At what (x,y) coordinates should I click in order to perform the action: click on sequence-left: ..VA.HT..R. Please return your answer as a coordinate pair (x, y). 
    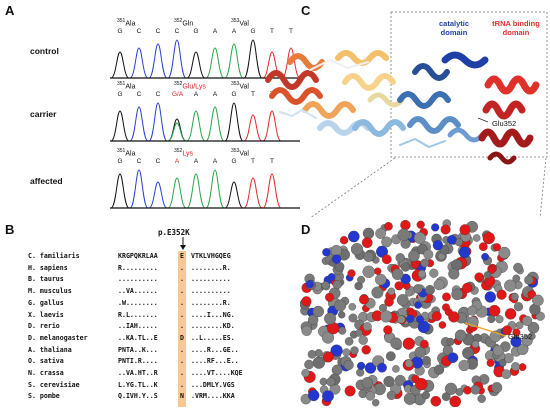
    Looking at the image, I should click on (138, 373).